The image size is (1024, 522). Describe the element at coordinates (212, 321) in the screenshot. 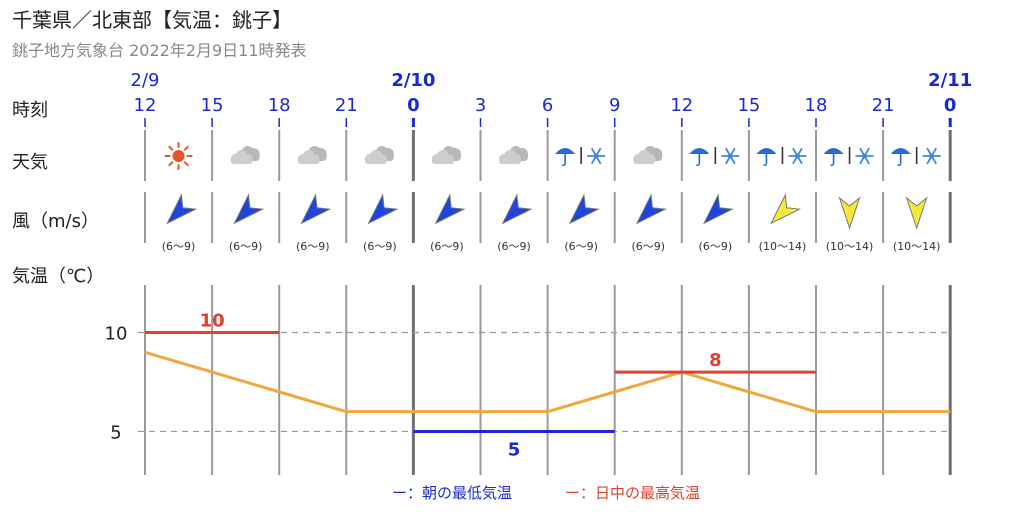

I see `max-temp-label: 10` at that location.